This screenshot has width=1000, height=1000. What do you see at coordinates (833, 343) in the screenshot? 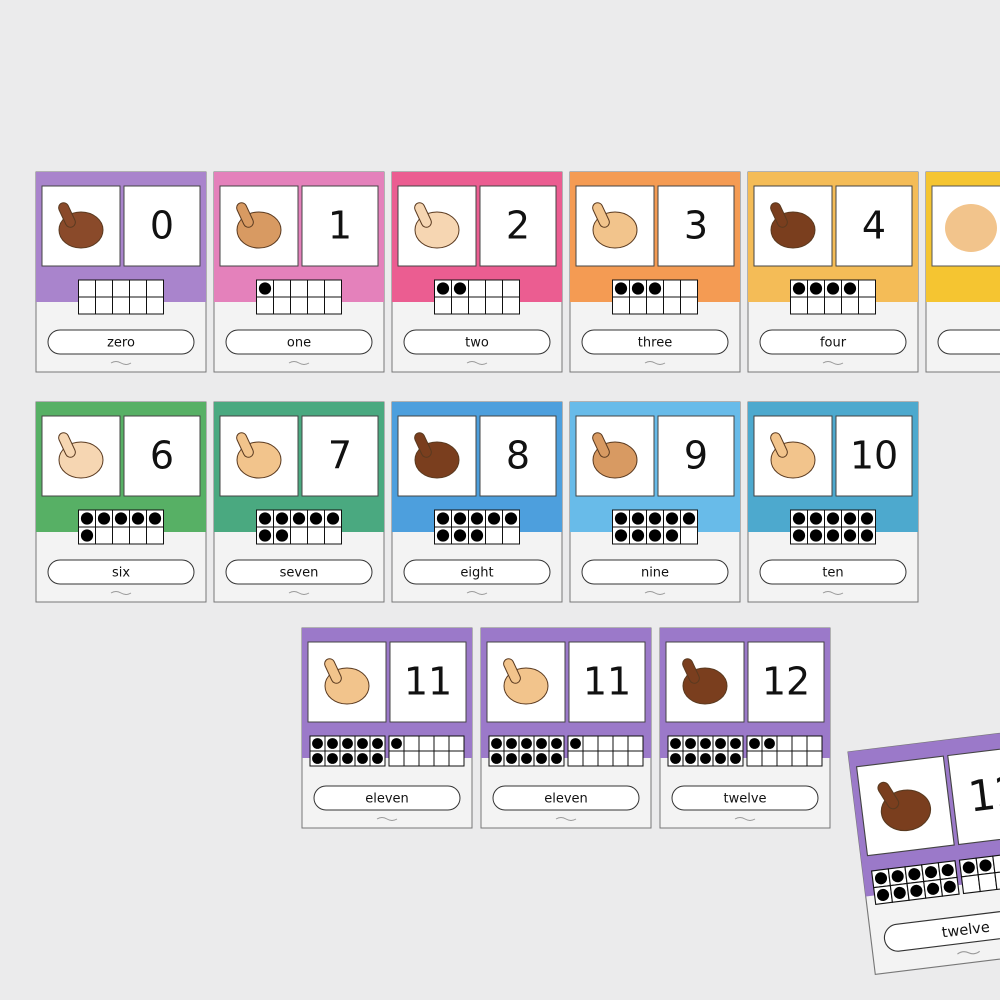
I see `word: four` at bounding box center [833, 343].